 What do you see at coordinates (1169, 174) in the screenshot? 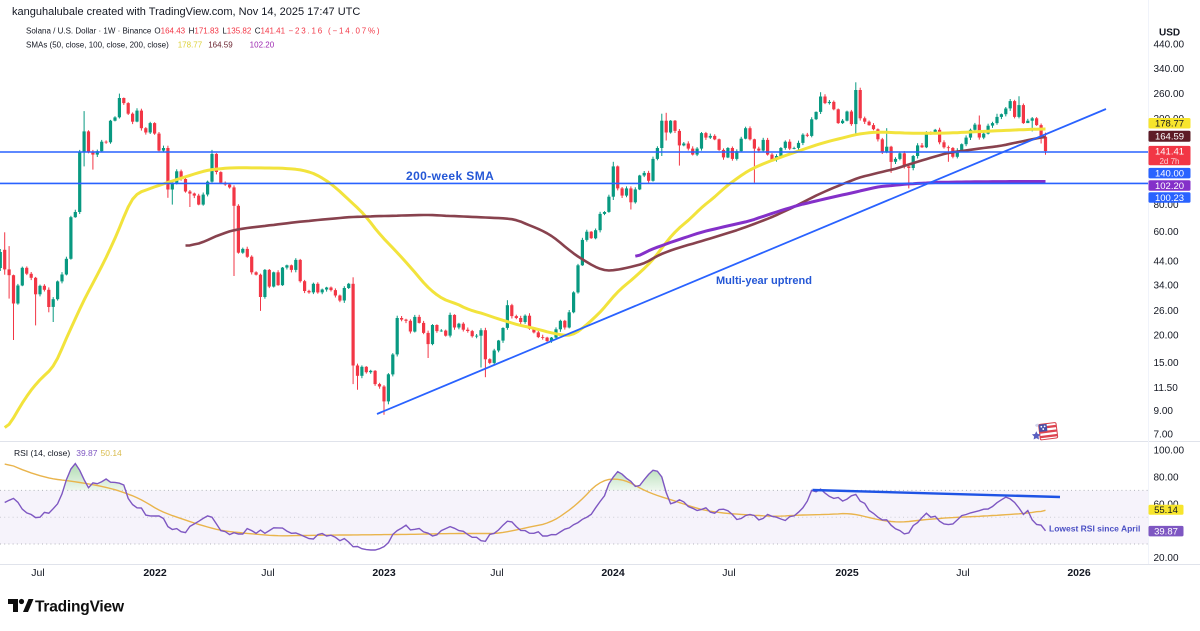
I see `svg-text: 140.00` at bounding box center [1169, 174].